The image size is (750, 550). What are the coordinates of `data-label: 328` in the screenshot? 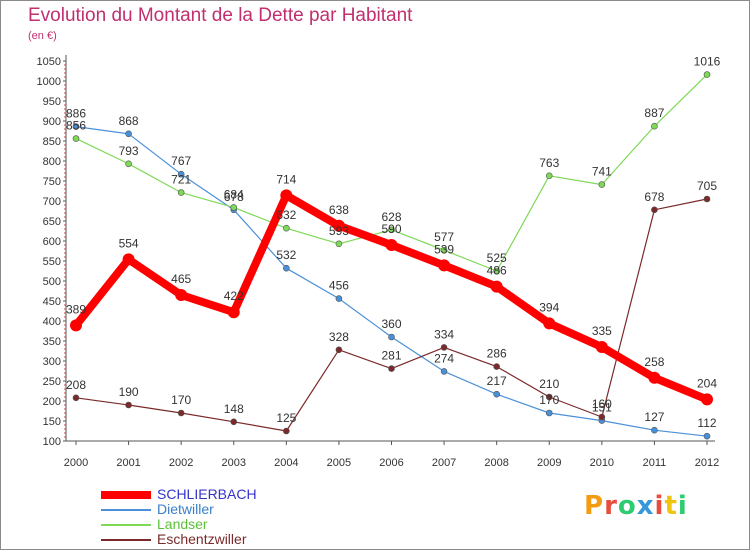 It's located at (339, 337).